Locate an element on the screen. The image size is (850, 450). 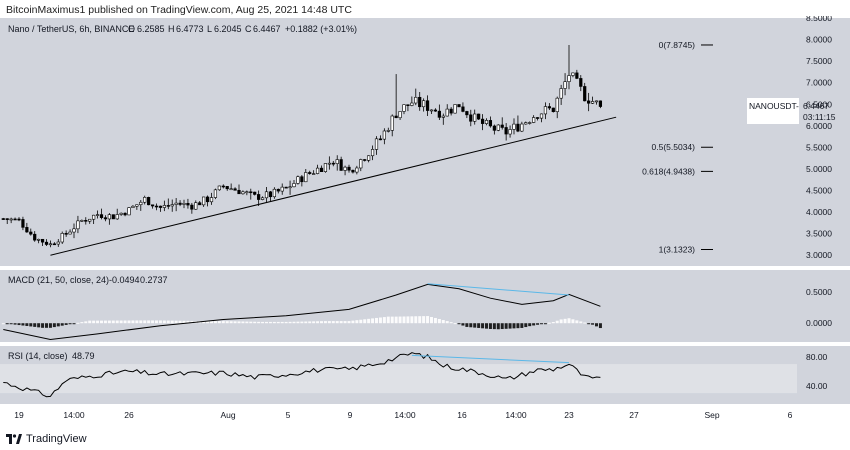
rsi-divergence-line is located at coordinates (490, 359).